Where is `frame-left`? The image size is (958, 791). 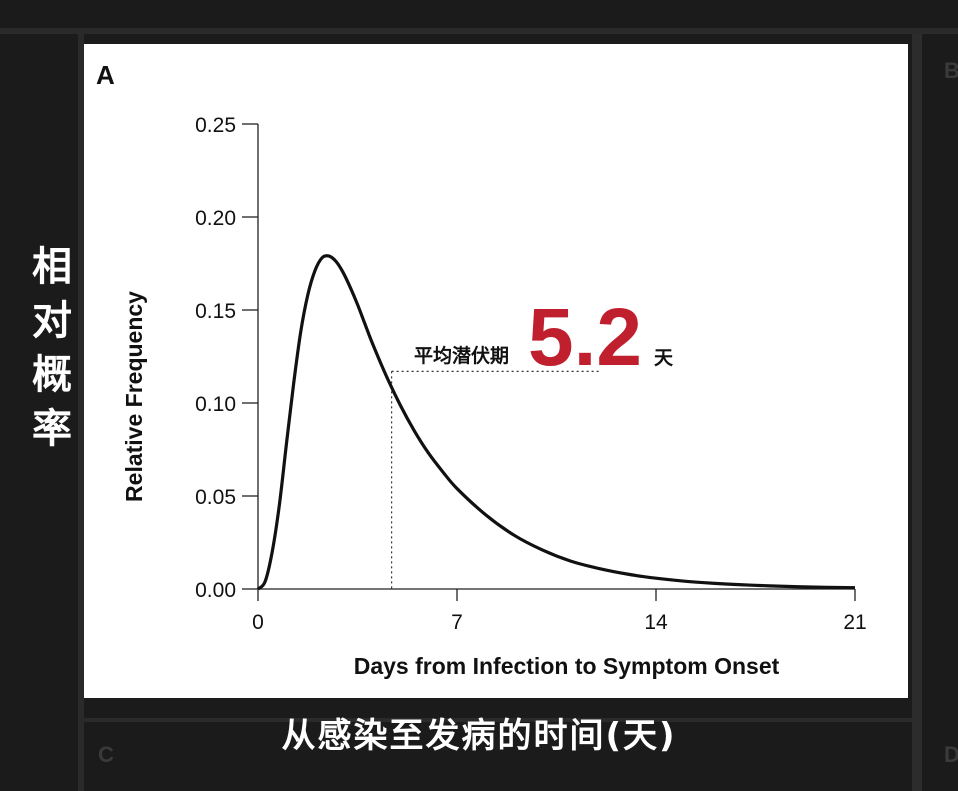 frame-left is located at coordinates (81, 412).